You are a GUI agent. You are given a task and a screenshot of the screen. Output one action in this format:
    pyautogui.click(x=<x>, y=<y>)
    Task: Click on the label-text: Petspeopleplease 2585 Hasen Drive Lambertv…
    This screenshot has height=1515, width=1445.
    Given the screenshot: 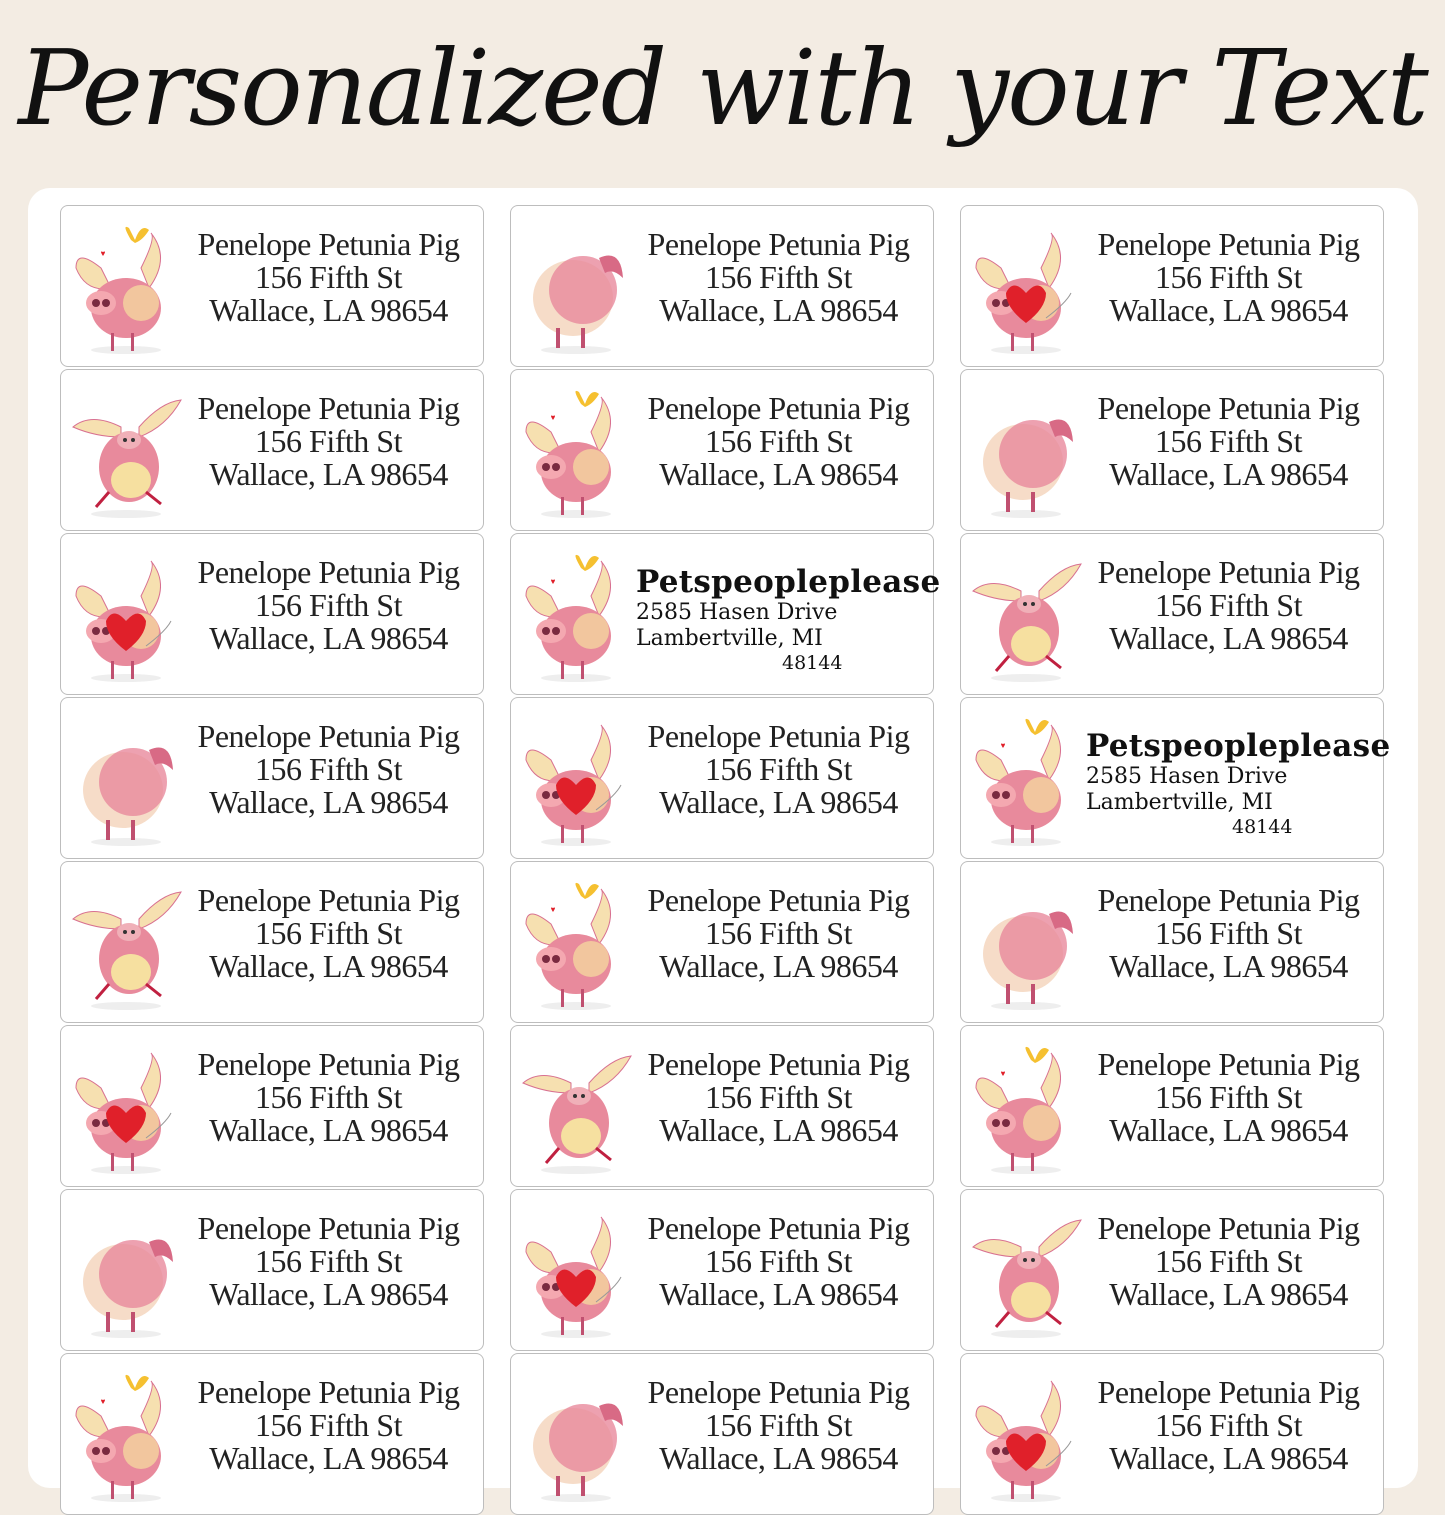 What is the action you would take?
    pyautogui.click(x=788, y=619)
    